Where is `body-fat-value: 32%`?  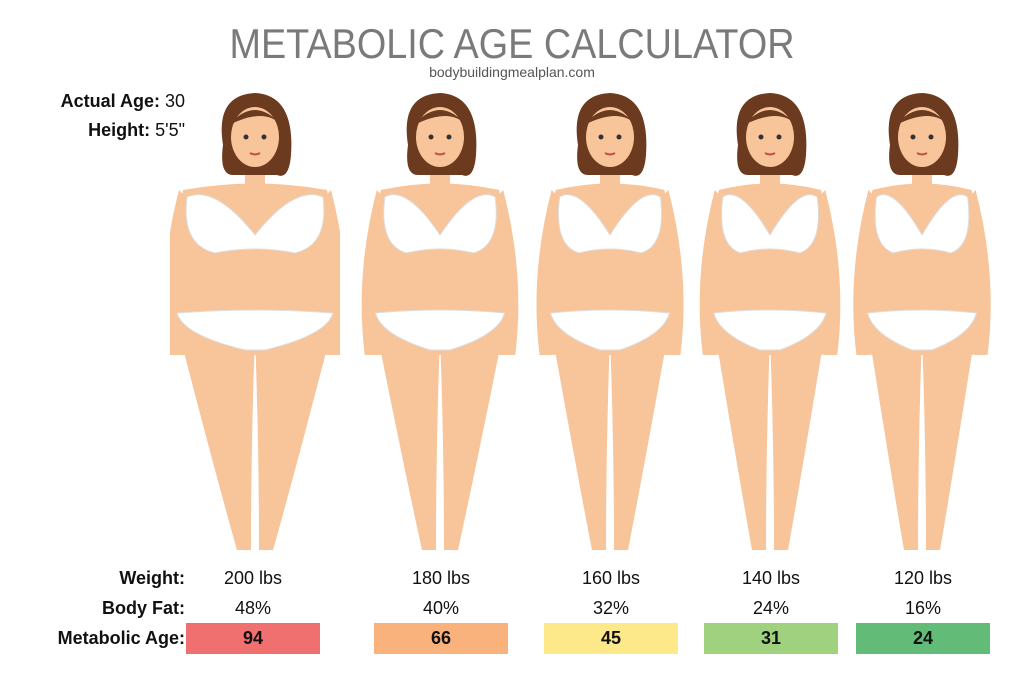
body-fat-value: 32% is located at coordinates (611, 608).